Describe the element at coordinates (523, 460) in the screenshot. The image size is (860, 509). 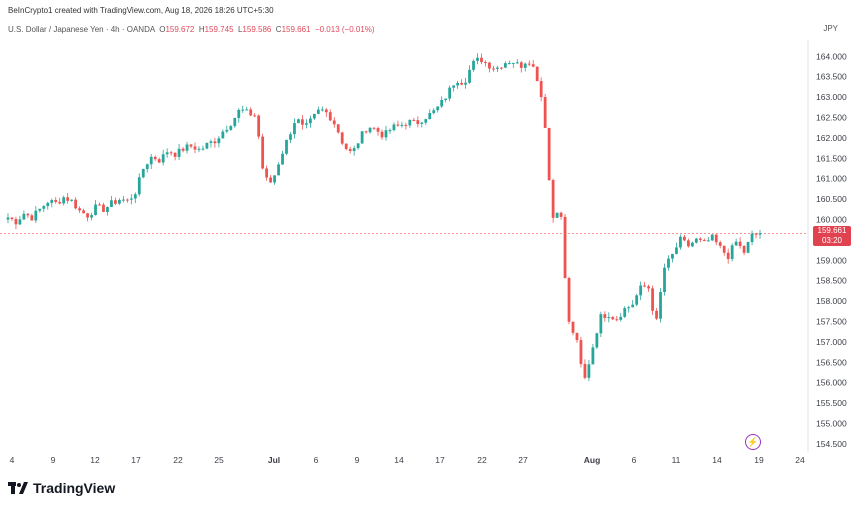
I see `time-tick-label: 27` at that location.